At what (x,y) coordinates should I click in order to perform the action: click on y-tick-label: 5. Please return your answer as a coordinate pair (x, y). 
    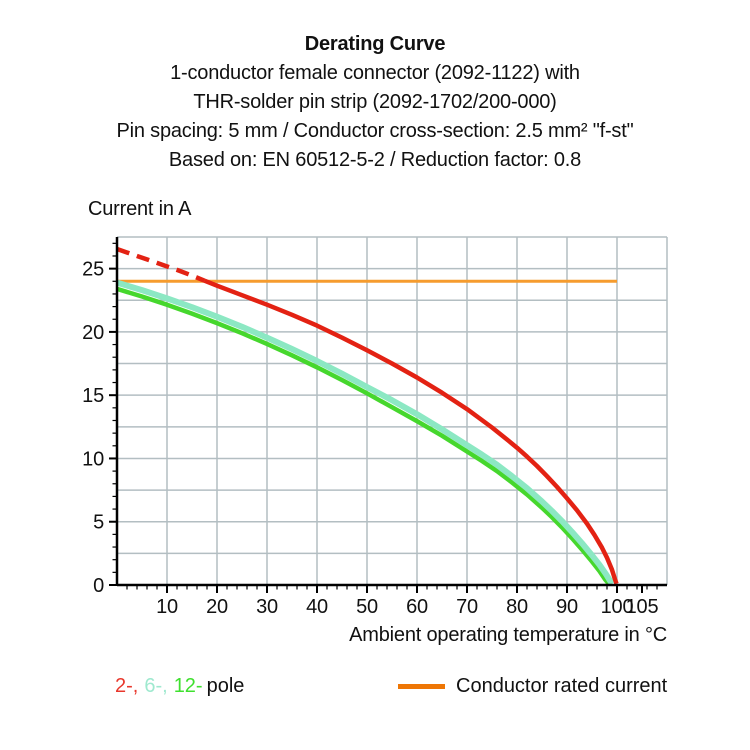
    Looking at the image, I should click on (98, 523).